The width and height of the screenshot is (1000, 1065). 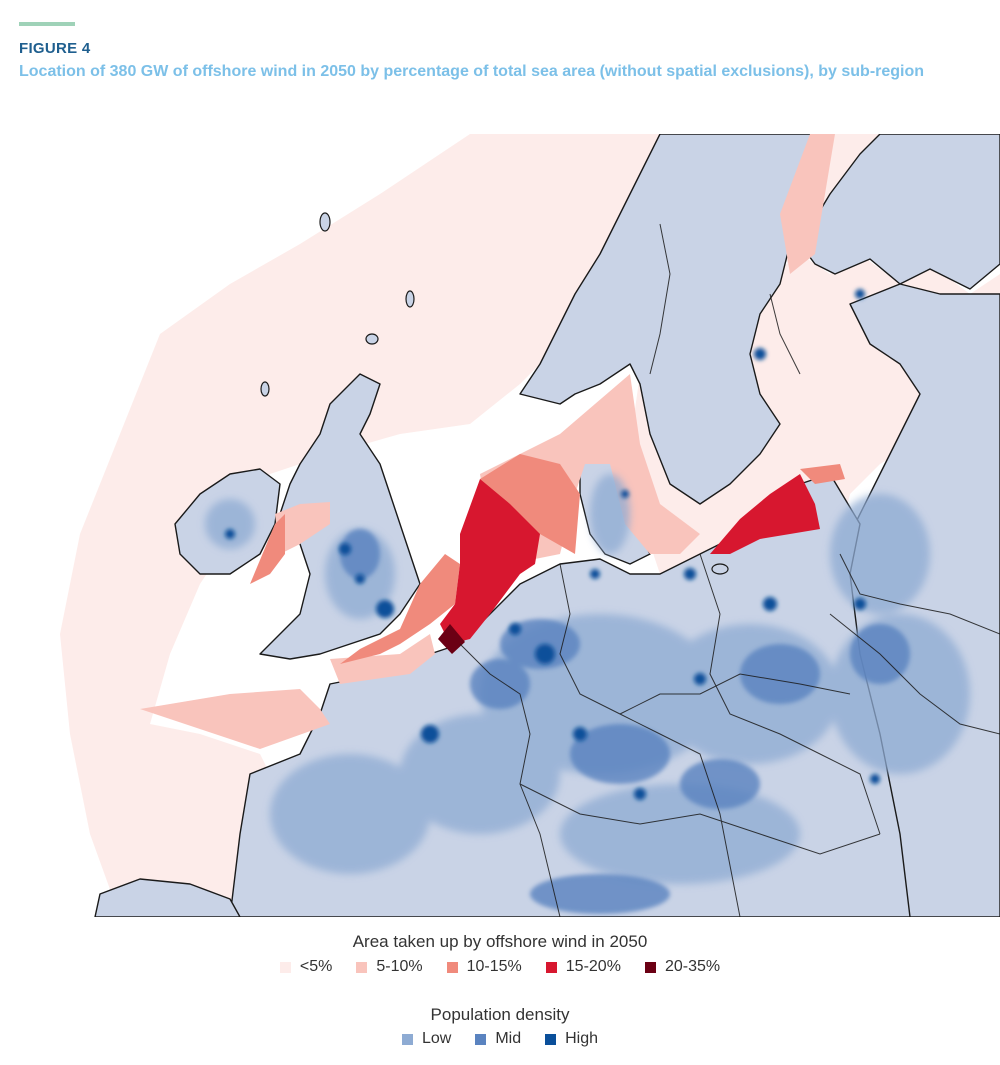 What do you see at coordinates (692, 966) in the screenshot?
I see `legend-label: 20-35%` at bounding box center [692, 966].